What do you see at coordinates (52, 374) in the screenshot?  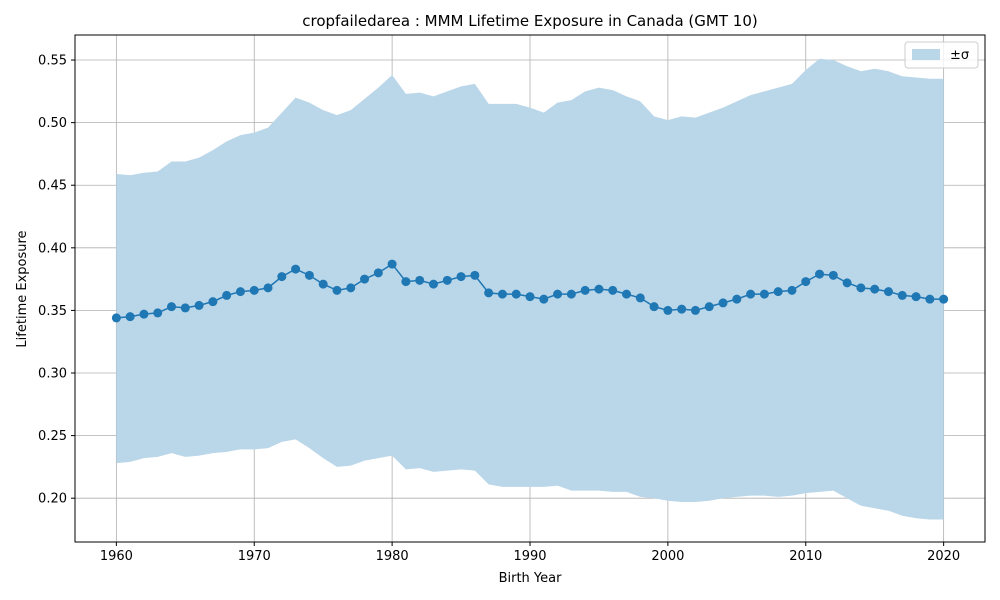 I see `y-tick-label: 0.30` at bounding box center [52, 374].